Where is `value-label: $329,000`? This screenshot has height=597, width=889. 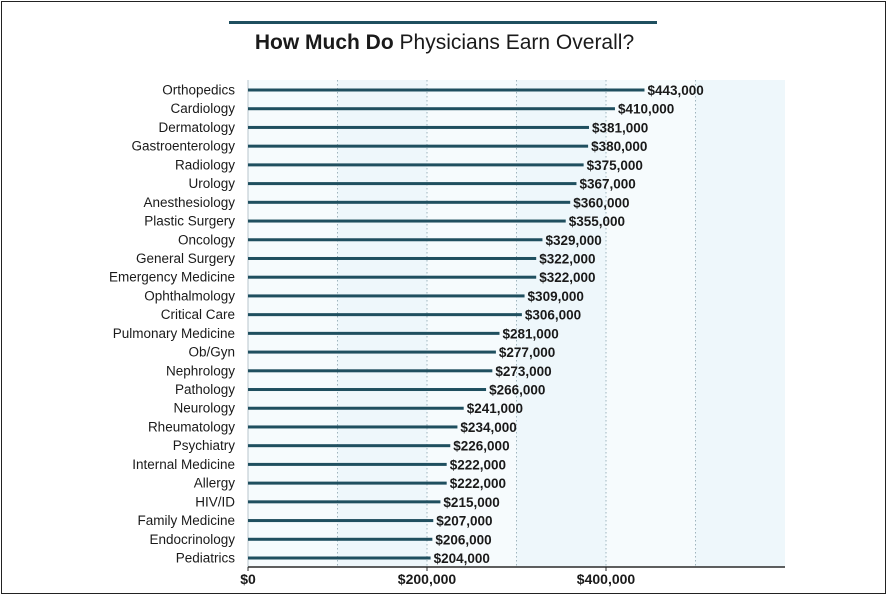 value-label: $329,000 is located at coordinates (573, 240).